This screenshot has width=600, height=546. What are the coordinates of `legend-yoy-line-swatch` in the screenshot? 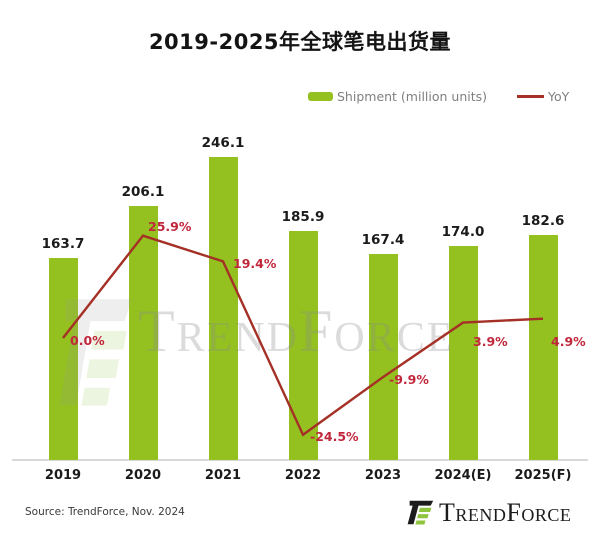 It's located at (531, 96).